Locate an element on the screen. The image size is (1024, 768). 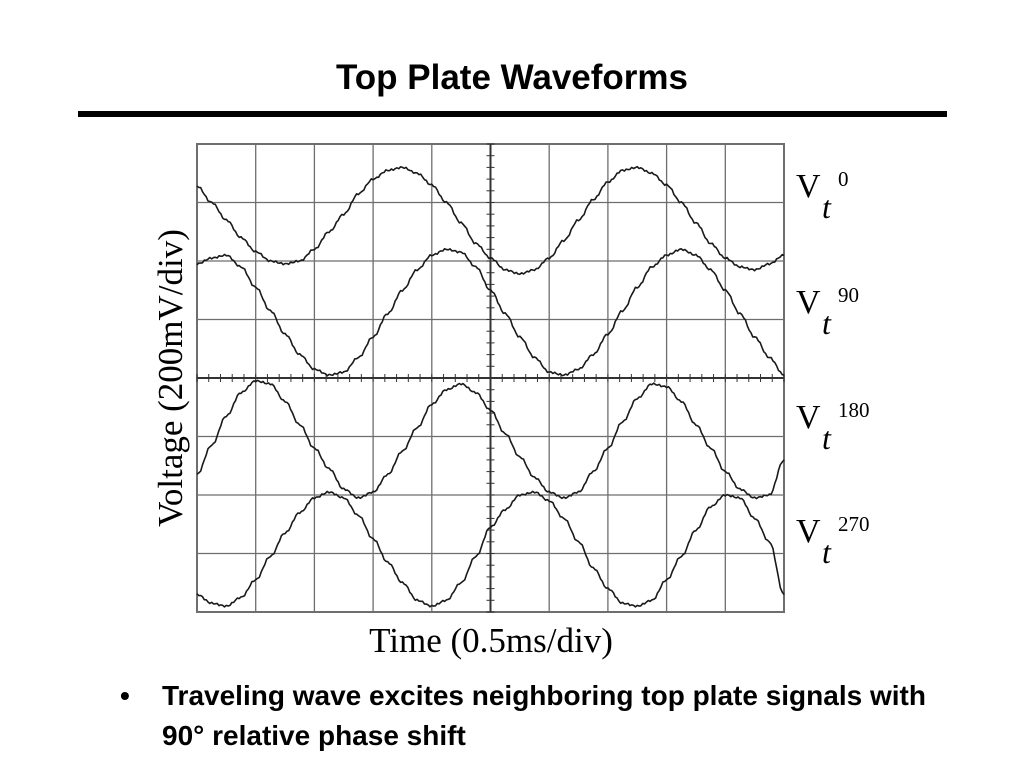
series-label-0: Vt0 is located at coordinates (822, 196).